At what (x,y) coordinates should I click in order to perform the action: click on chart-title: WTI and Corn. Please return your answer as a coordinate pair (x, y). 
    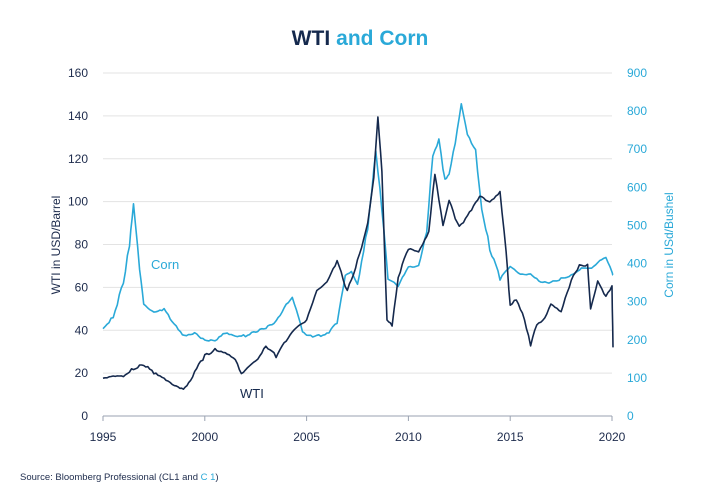
    Looking at the image, I should click on (360, 38).